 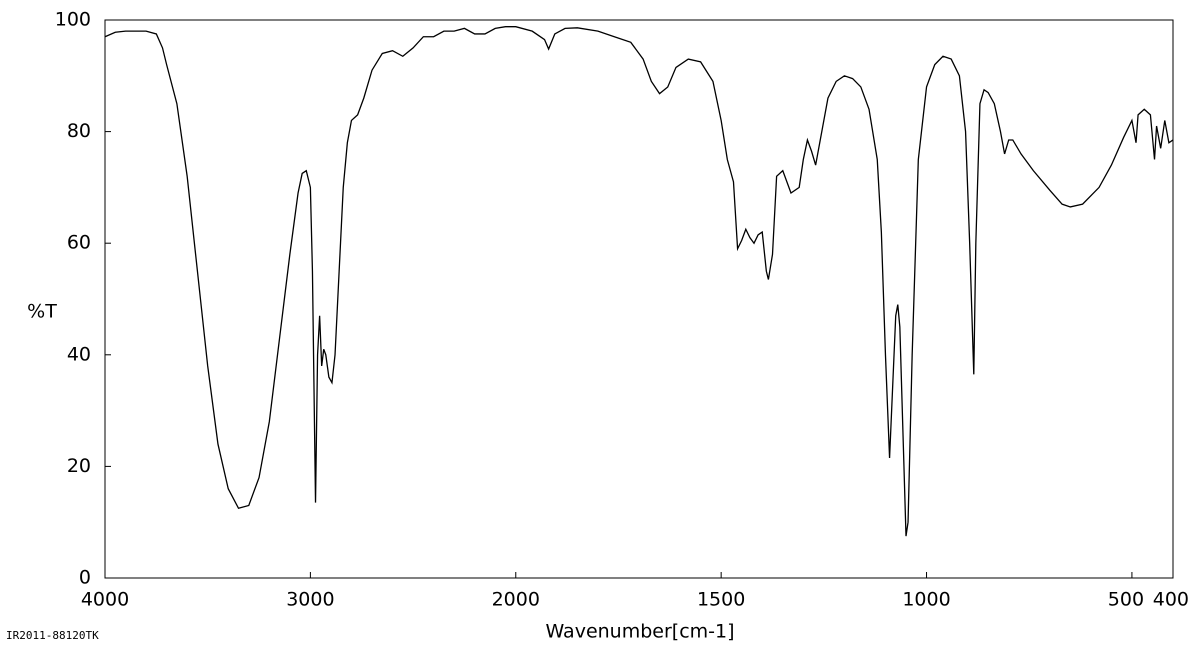 I want to click on footnote: IR2011-88120TK, so click(x=52, y=635).